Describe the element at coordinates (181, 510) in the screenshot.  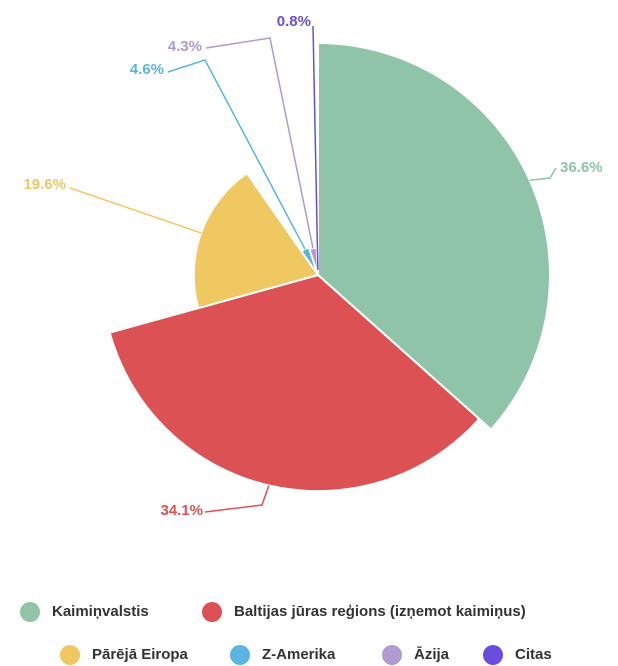
I see `value-label: 34.1%` at that location.